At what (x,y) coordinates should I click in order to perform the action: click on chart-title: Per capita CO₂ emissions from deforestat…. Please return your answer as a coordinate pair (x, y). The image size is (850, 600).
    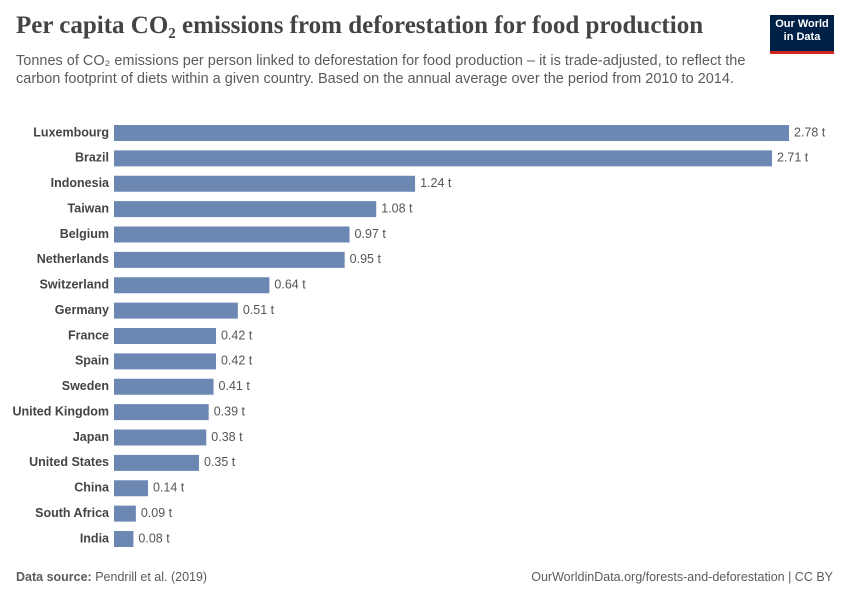
    Looking at the image, I should click on (360, 25).